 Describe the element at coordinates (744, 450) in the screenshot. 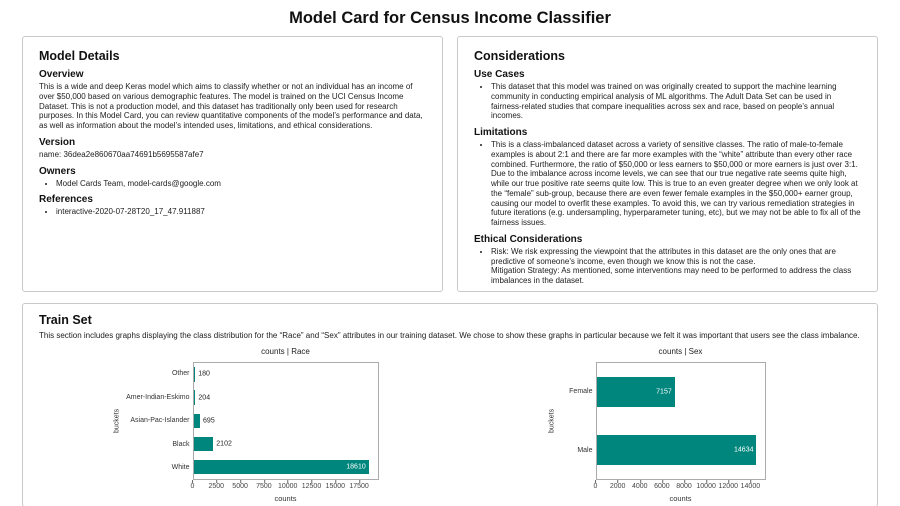

I see `value-label: 14634` at that location.